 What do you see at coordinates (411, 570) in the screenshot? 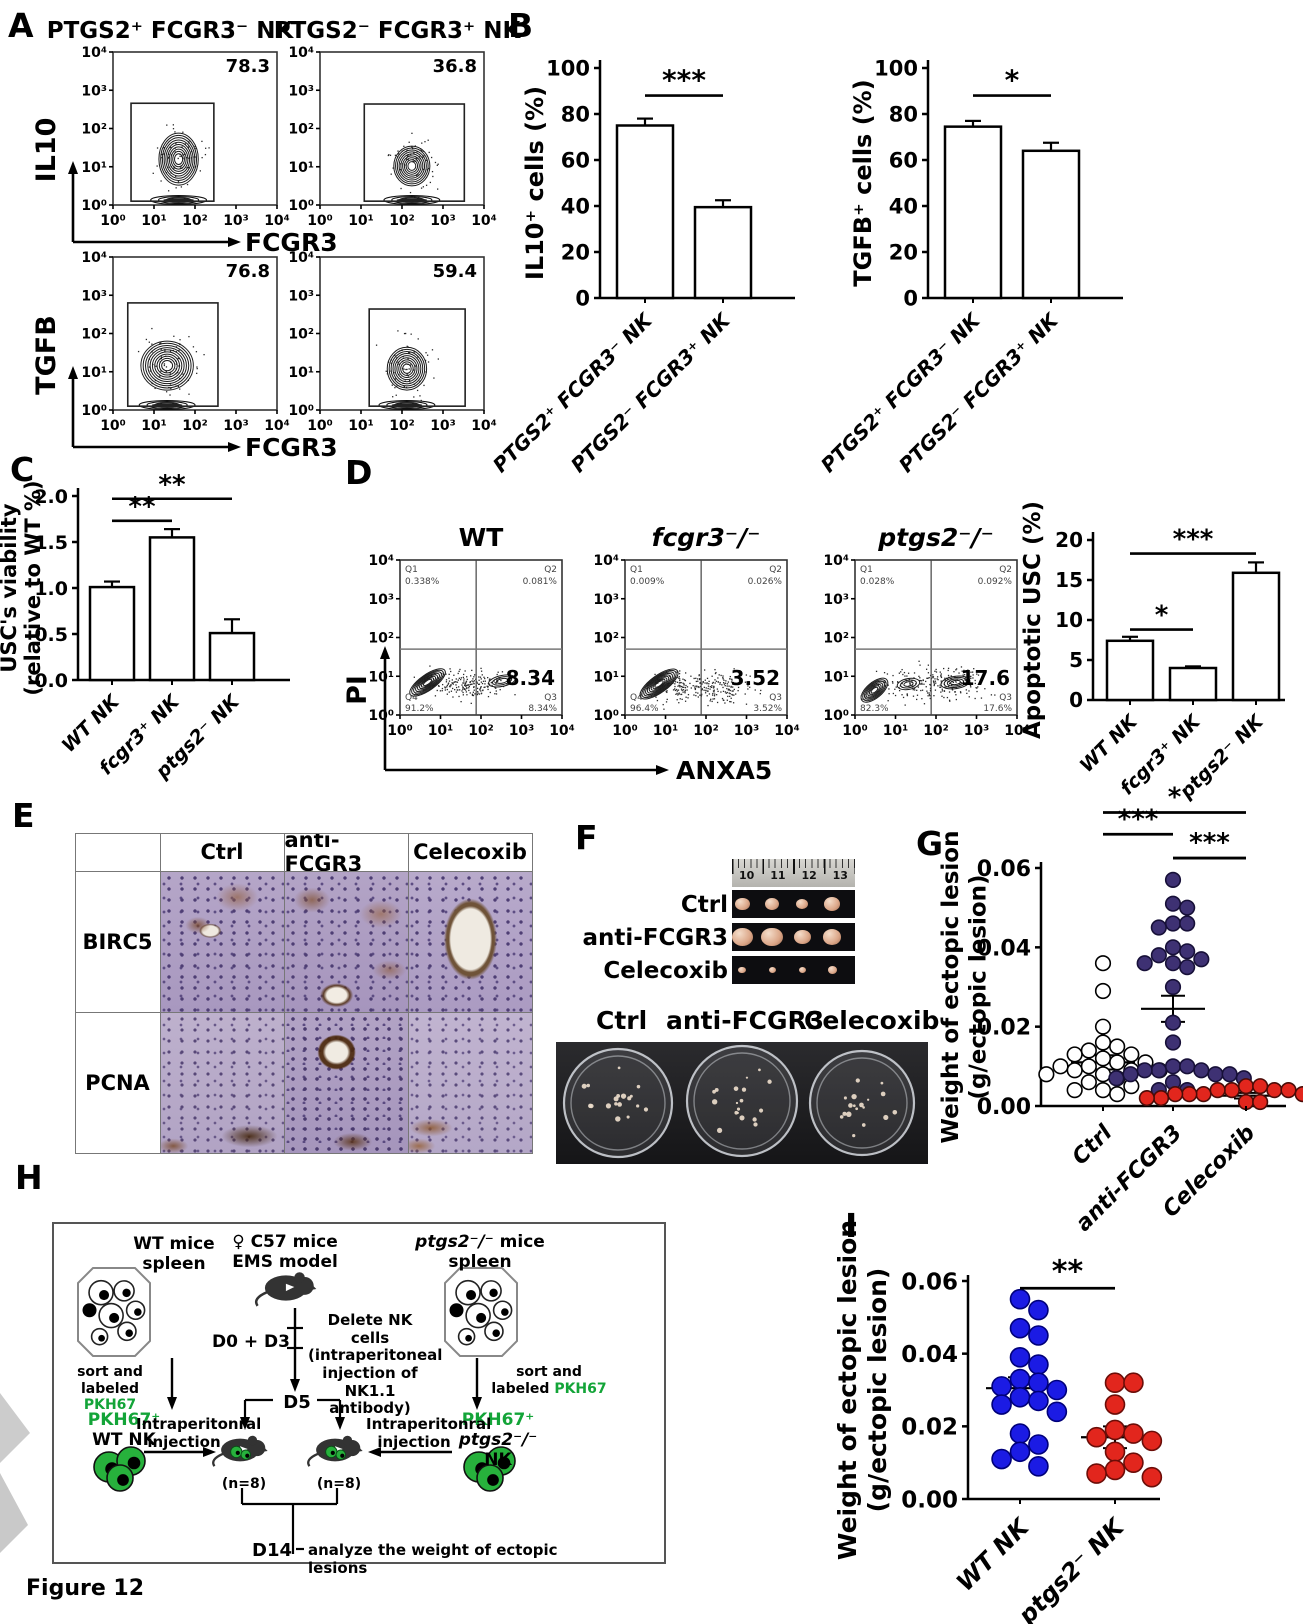
I see `quadrant-label: Q1` at bounding box center [411, 570].